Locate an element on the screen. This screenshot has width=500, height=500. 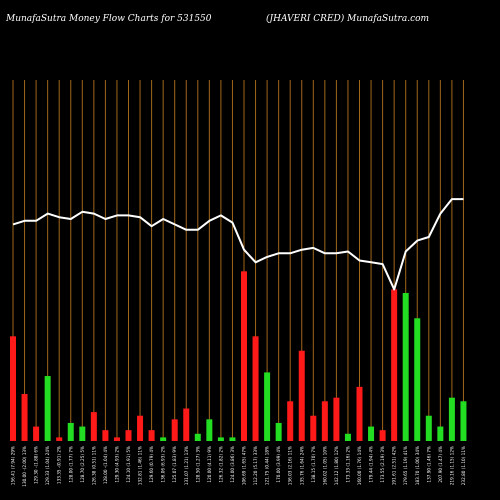
bar-23-up is located at coordinates (267, 406).